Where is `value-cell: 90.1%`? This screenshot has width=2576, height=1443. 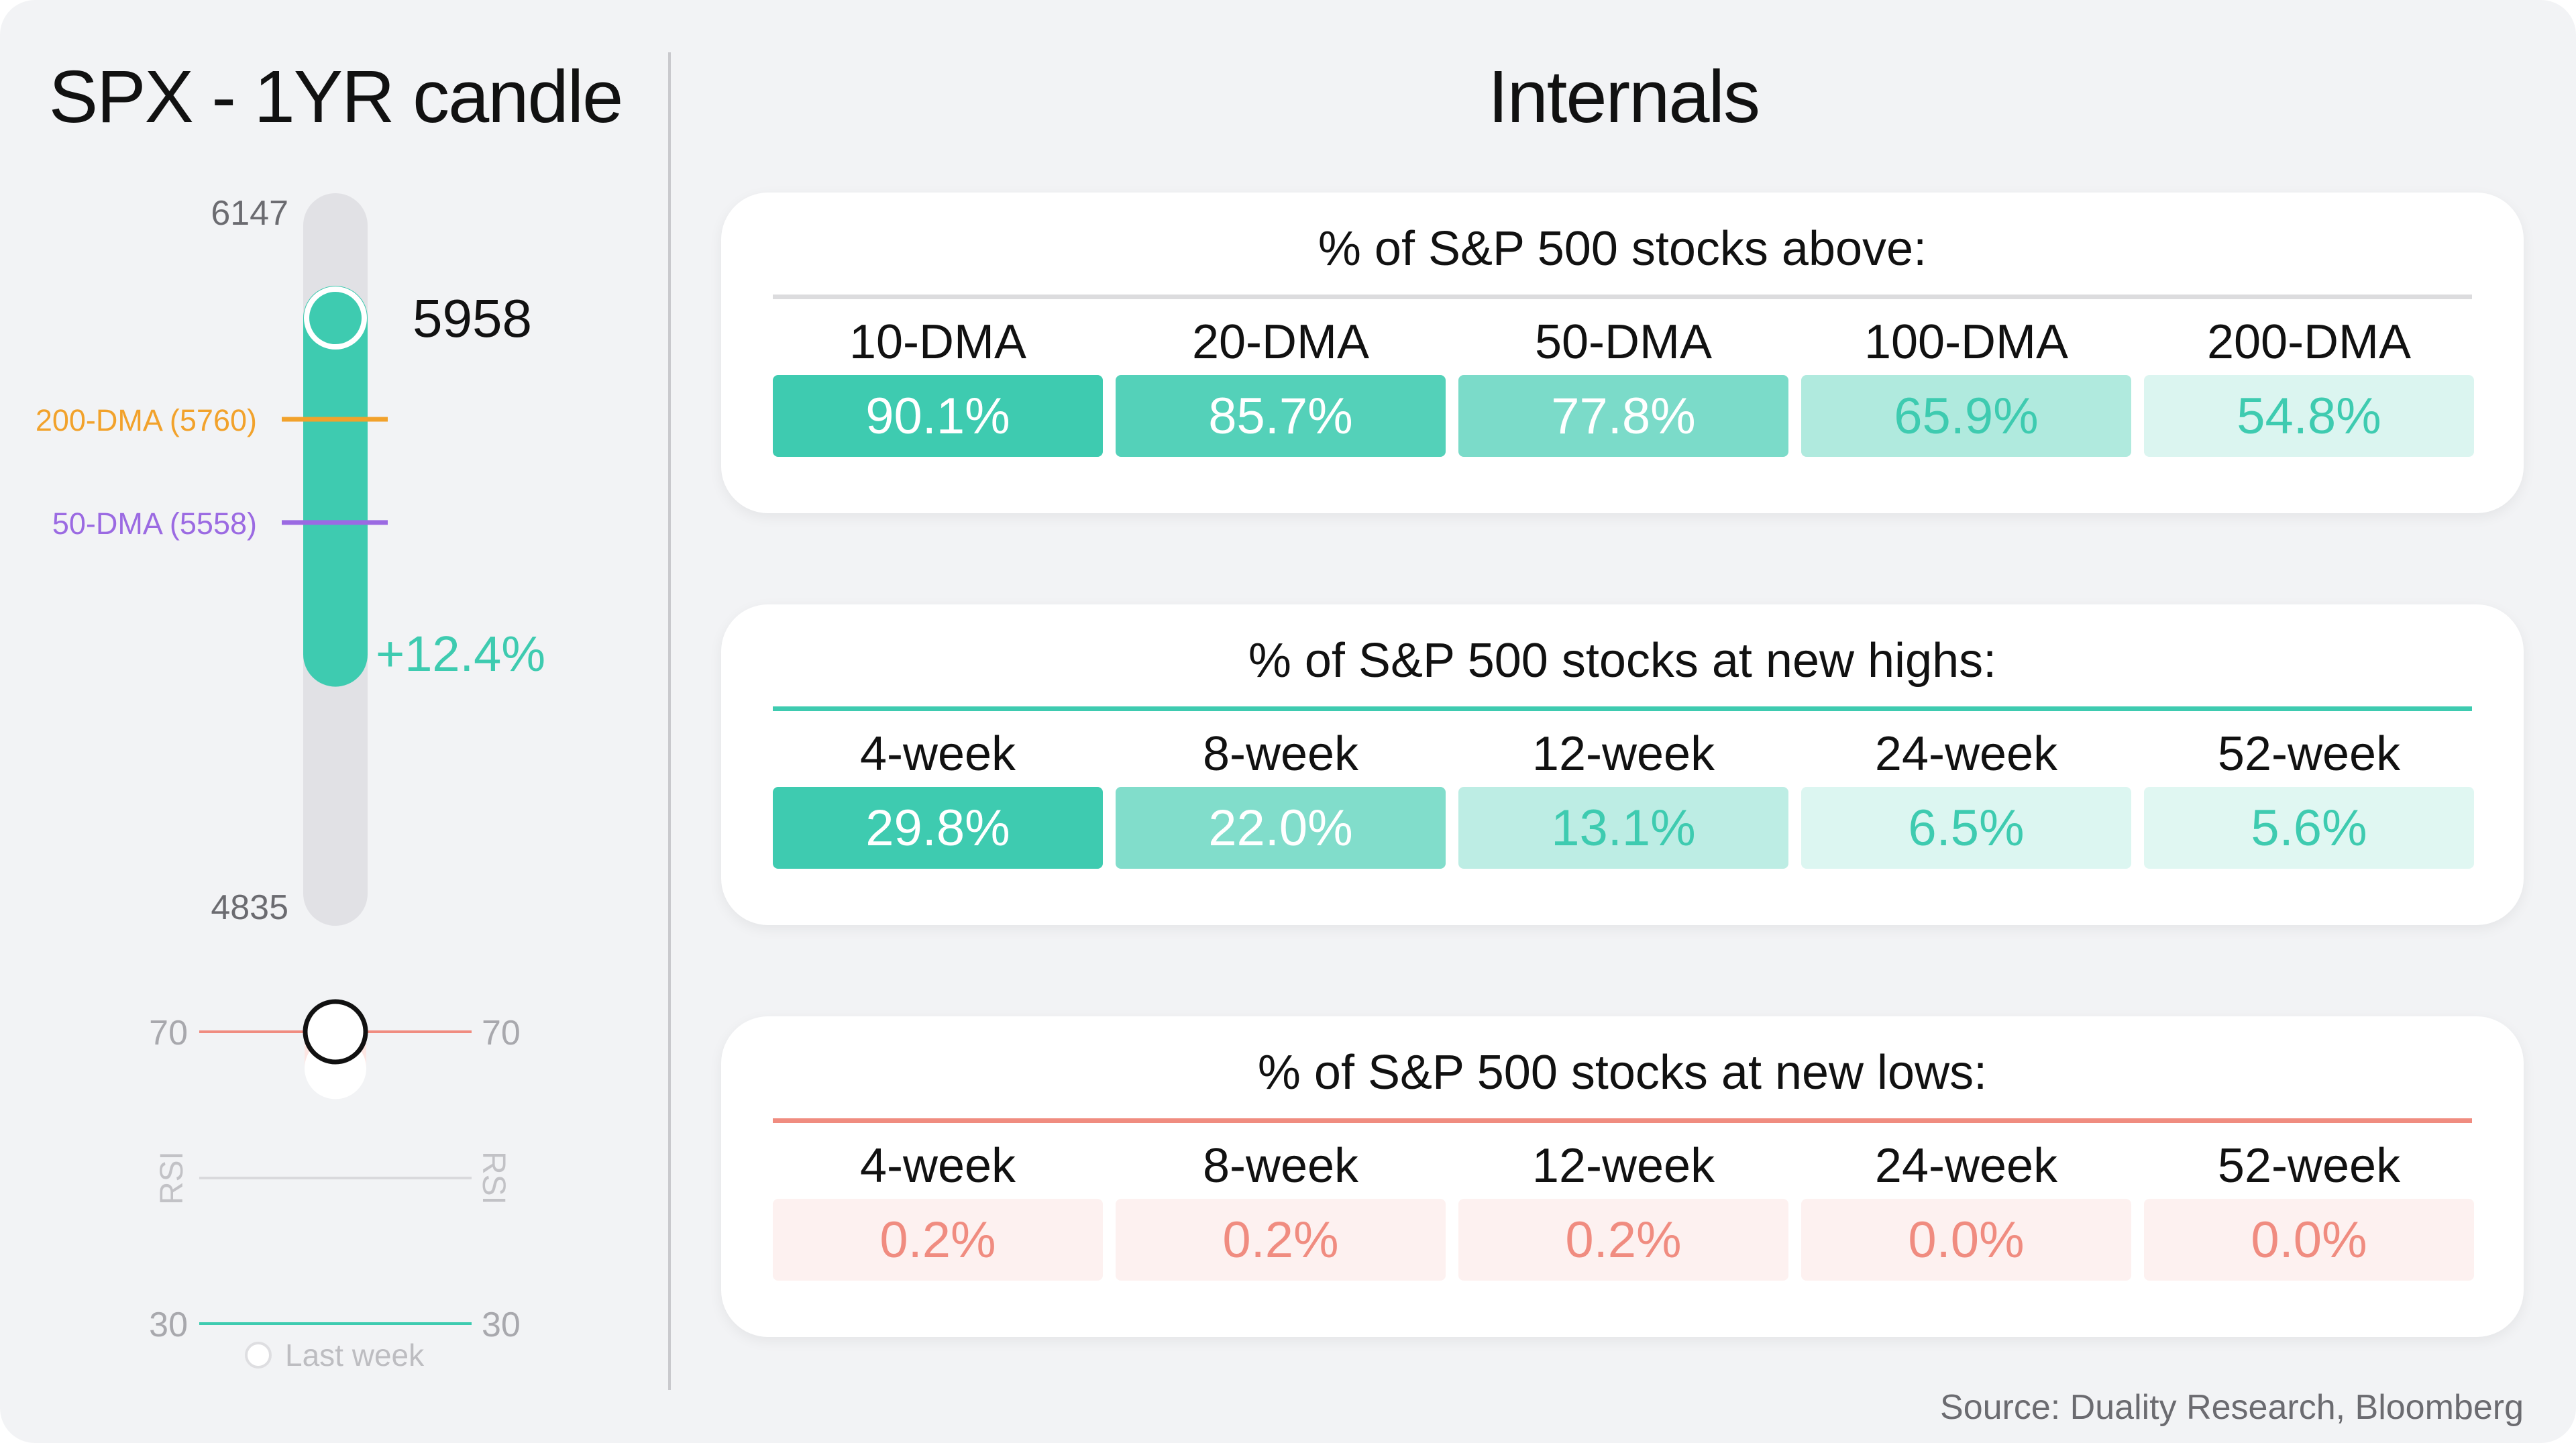
value-cell: 90.1% is located at coordinates (938, 416).